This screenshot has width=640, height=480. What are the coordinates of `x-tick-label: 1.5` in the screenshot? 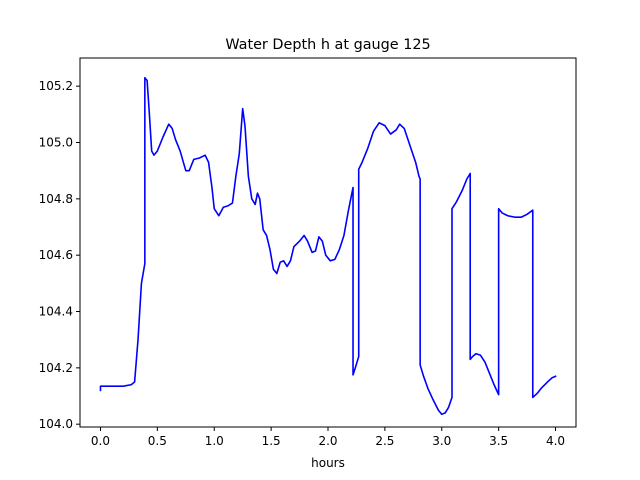 It's located at (271, 441).